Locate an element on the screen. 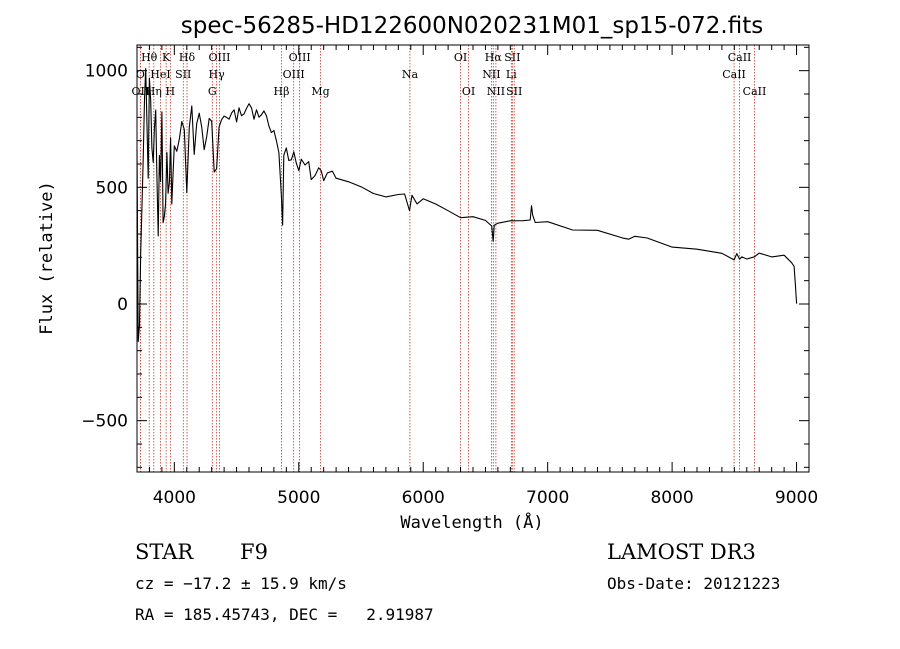 The height and width of the screenshot is (649, 900). marker-label-19: Hη is located at coordinates (154, 91).